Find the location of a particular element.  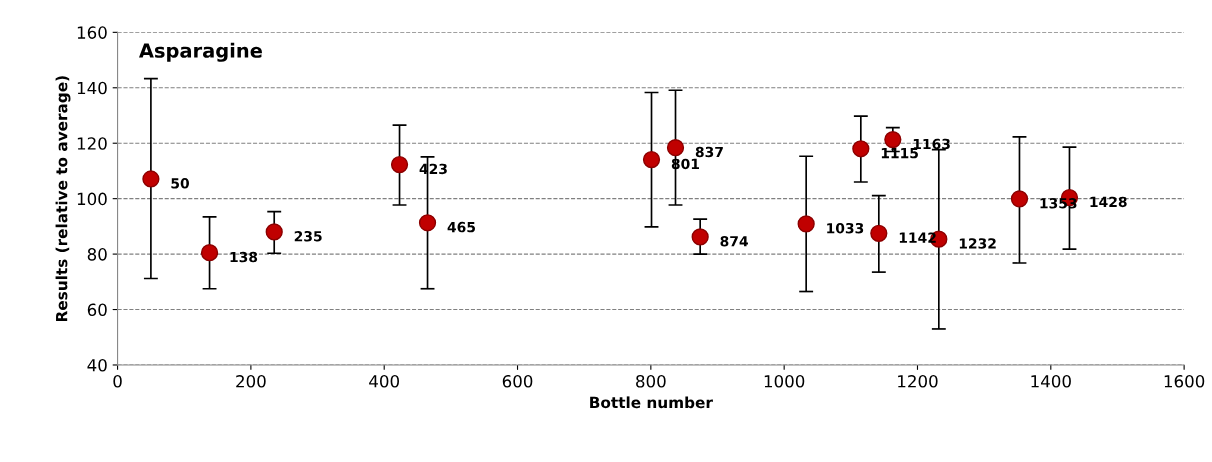

y-tick-label: 160 is located at coordinates (92, 32).